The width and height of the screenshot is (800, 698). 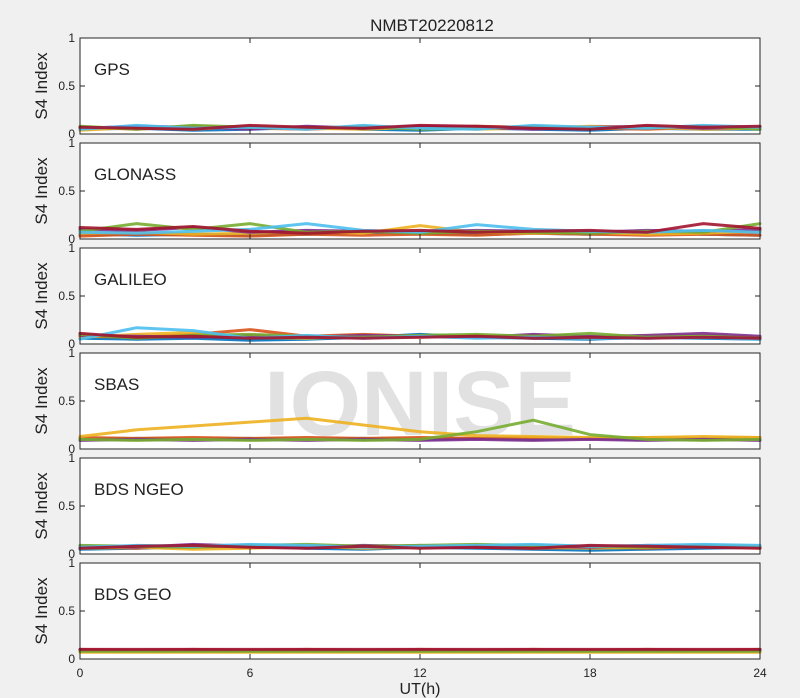 What do you see at coordinates (420, 689) in the screenshot?
I see `x-axis-label: UT(h)` at bounding box center [420, 689].